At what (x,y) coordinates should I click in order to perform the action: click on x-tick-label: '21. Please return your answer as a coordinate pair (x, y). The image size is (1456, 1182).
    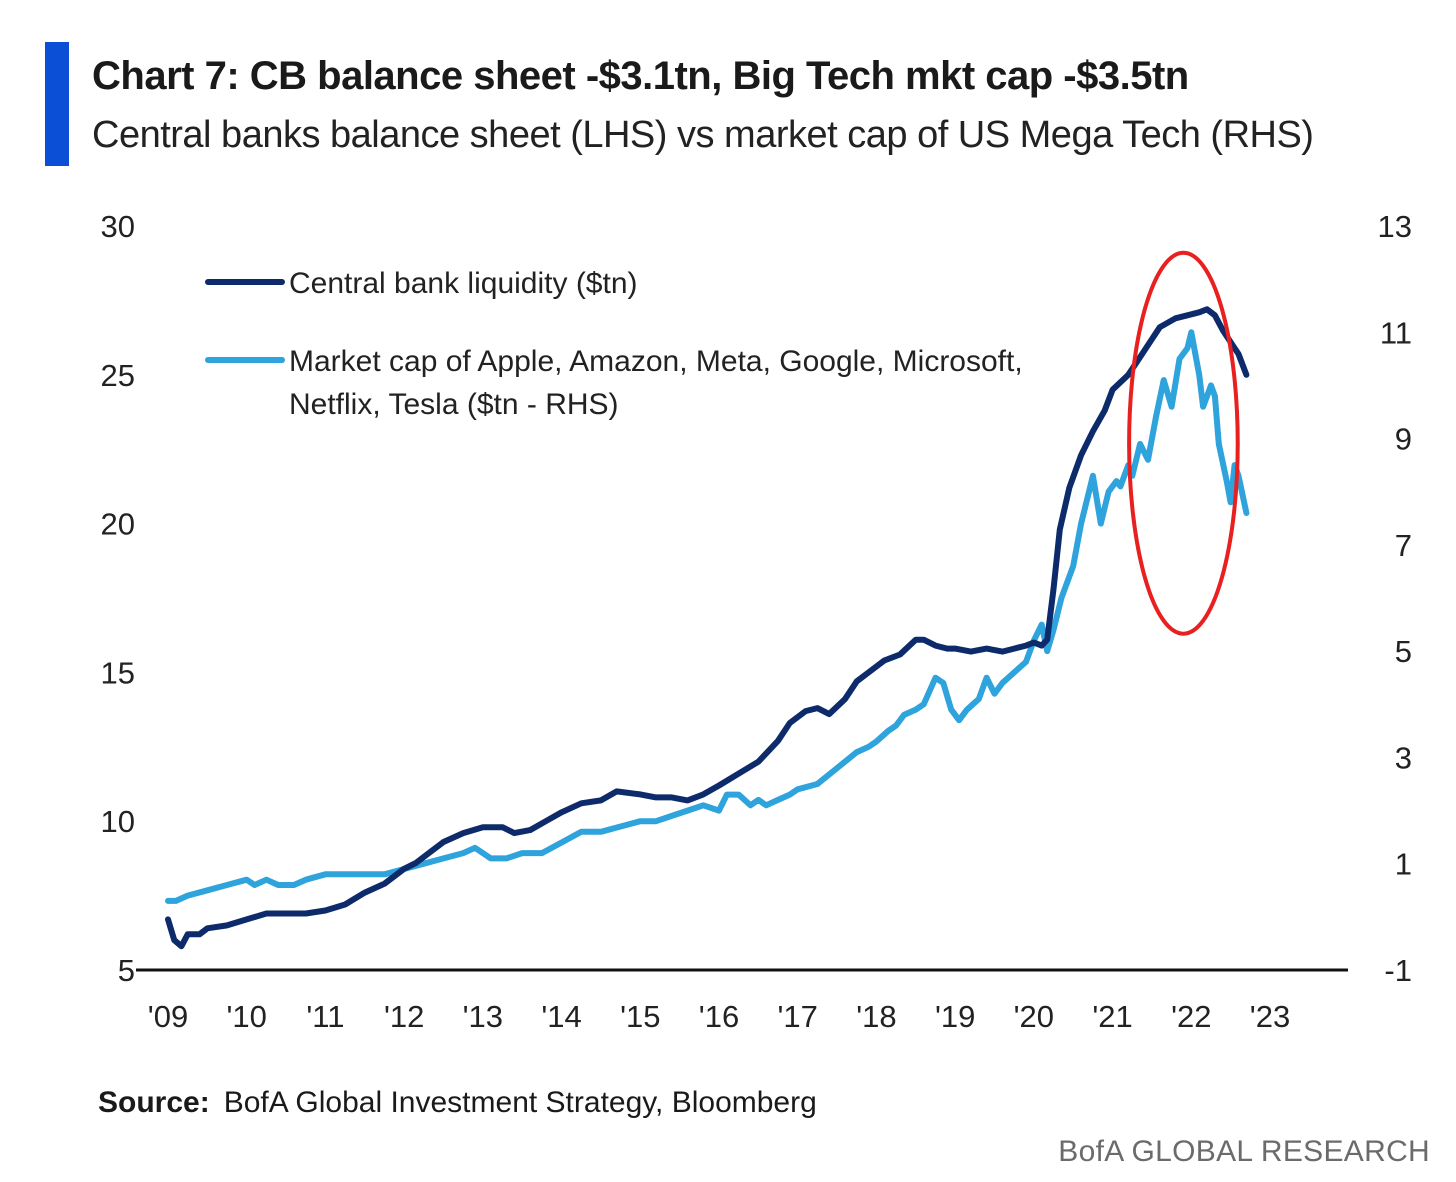
    Looking at the image, I should click on (1112, 1016).